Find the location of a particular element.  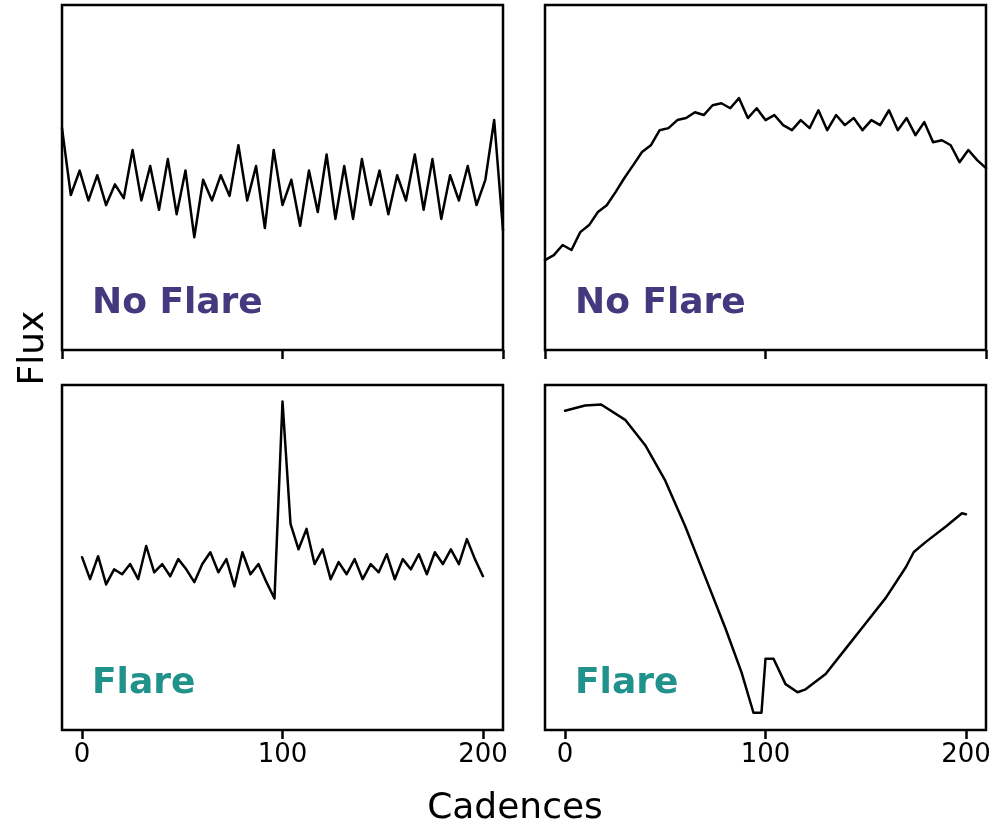

y-axis-title: Flux is located at coordinates (30, 348).